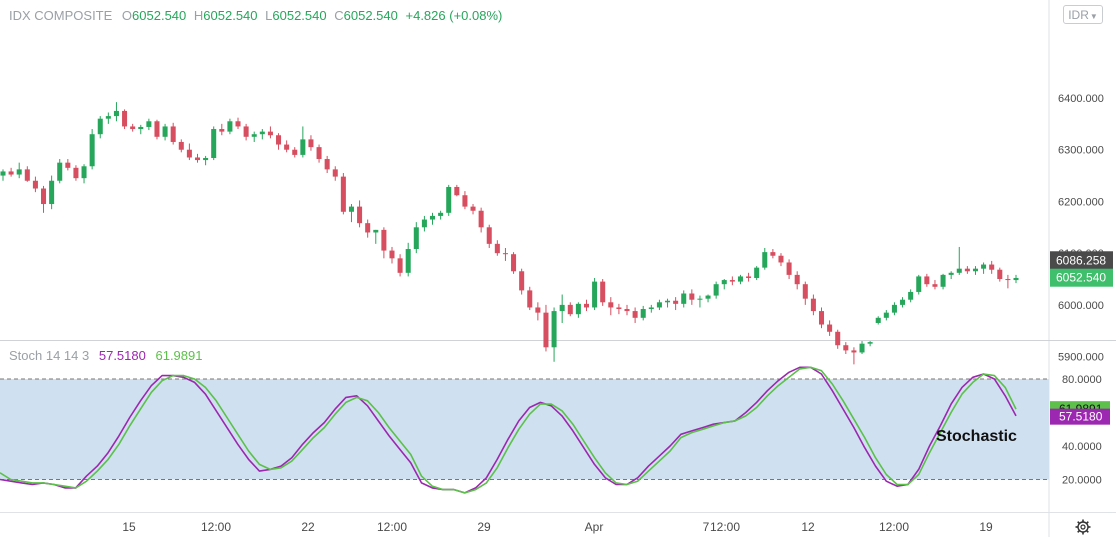  Describe the element at coordinates (1082, 447) in the screenshot. I see `stoch-tick-label: 40.0000` at that location.